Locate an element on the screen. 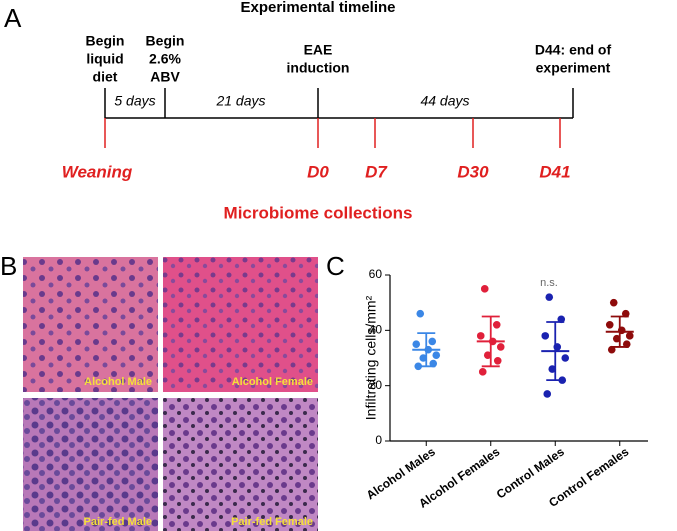  histology-label: Pair-fed Female is located at coordinates (272, 522).